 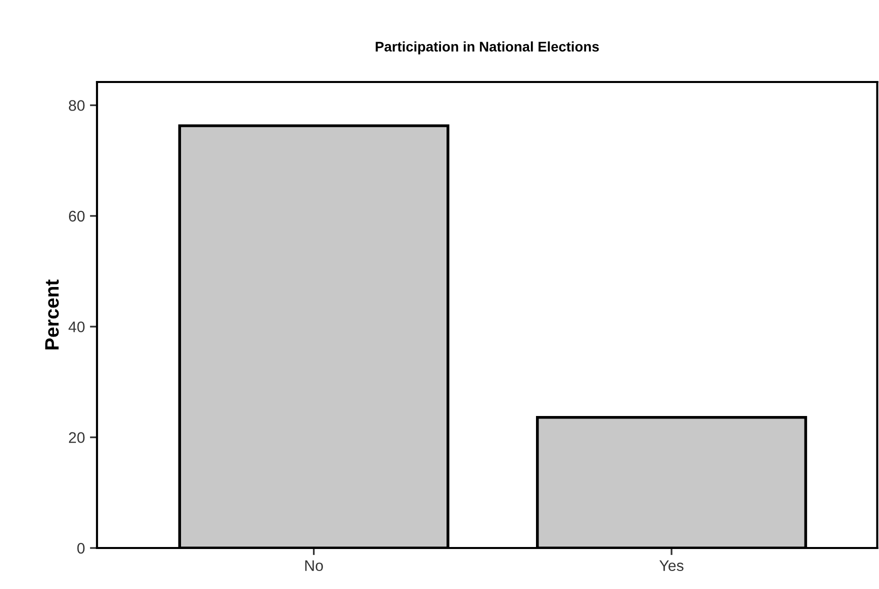 What do you see at coordinates (76, 437) in the screenshot?
I see `y-tick-label: 20` at bounding box center [76, 437].